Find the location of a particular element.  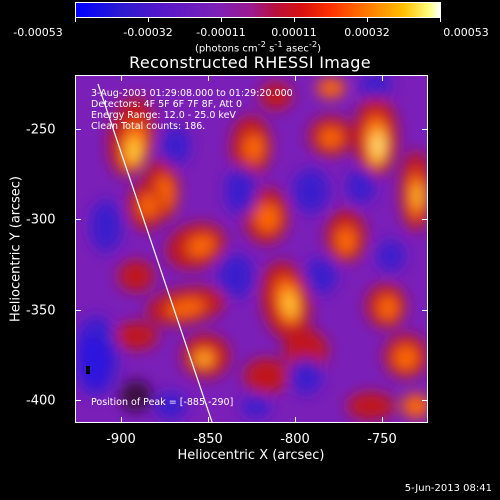

colorbar-label: -0.00032 is located at coordinates (148, 32).